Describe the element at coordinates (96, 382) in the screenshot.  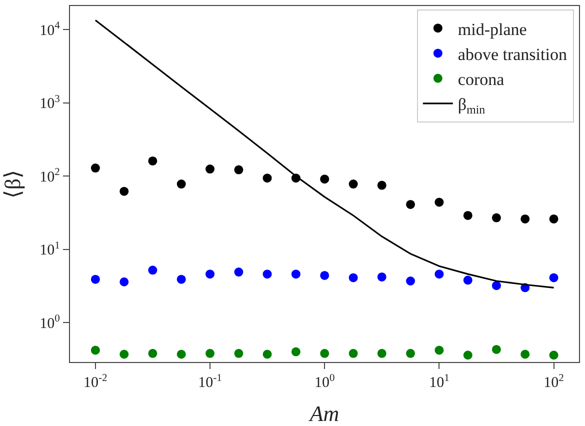
I see `x-tick-label: 10$^{-2}$` at that location.